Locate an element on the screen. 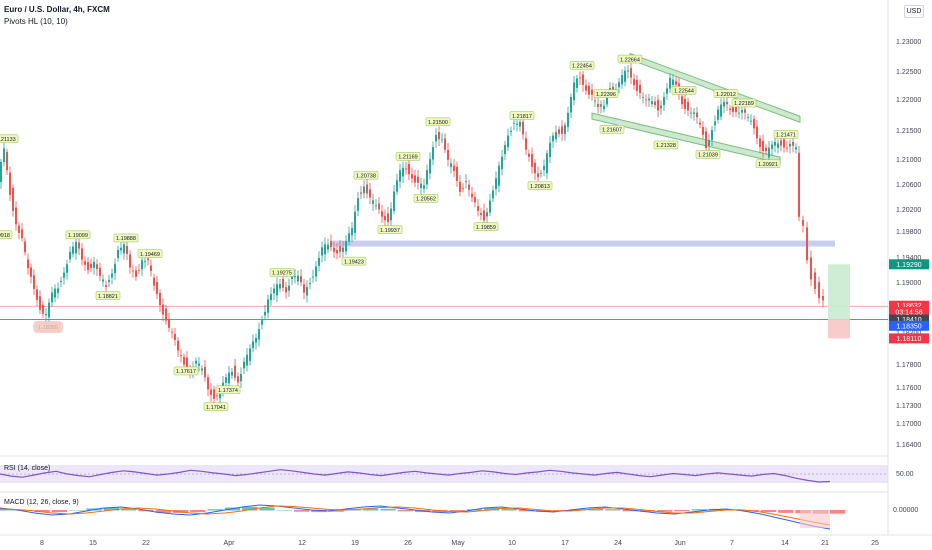  macd-signal-line is located at coordinates (415, 515).